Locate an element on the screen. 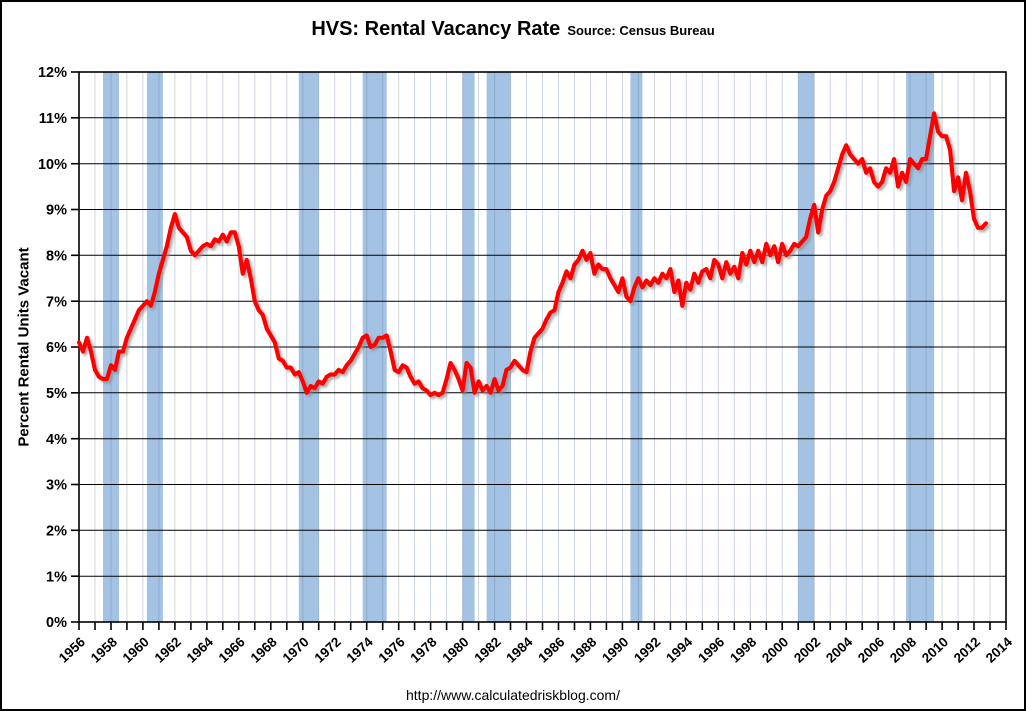  x-tick-label: 1994 is located at coordinates (679, 650).